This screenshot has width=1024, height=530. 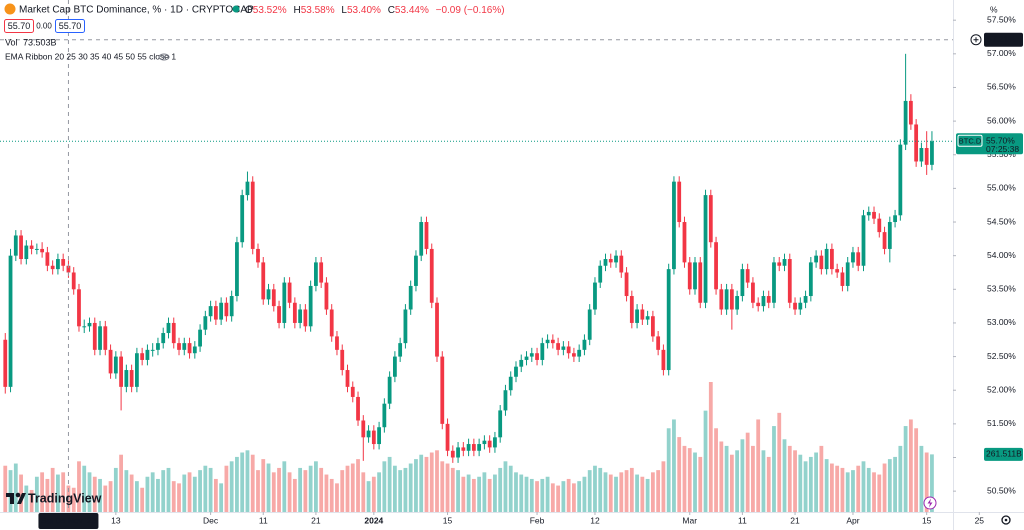 I want to click on add-alert-plus, so click(x=976, y=40).